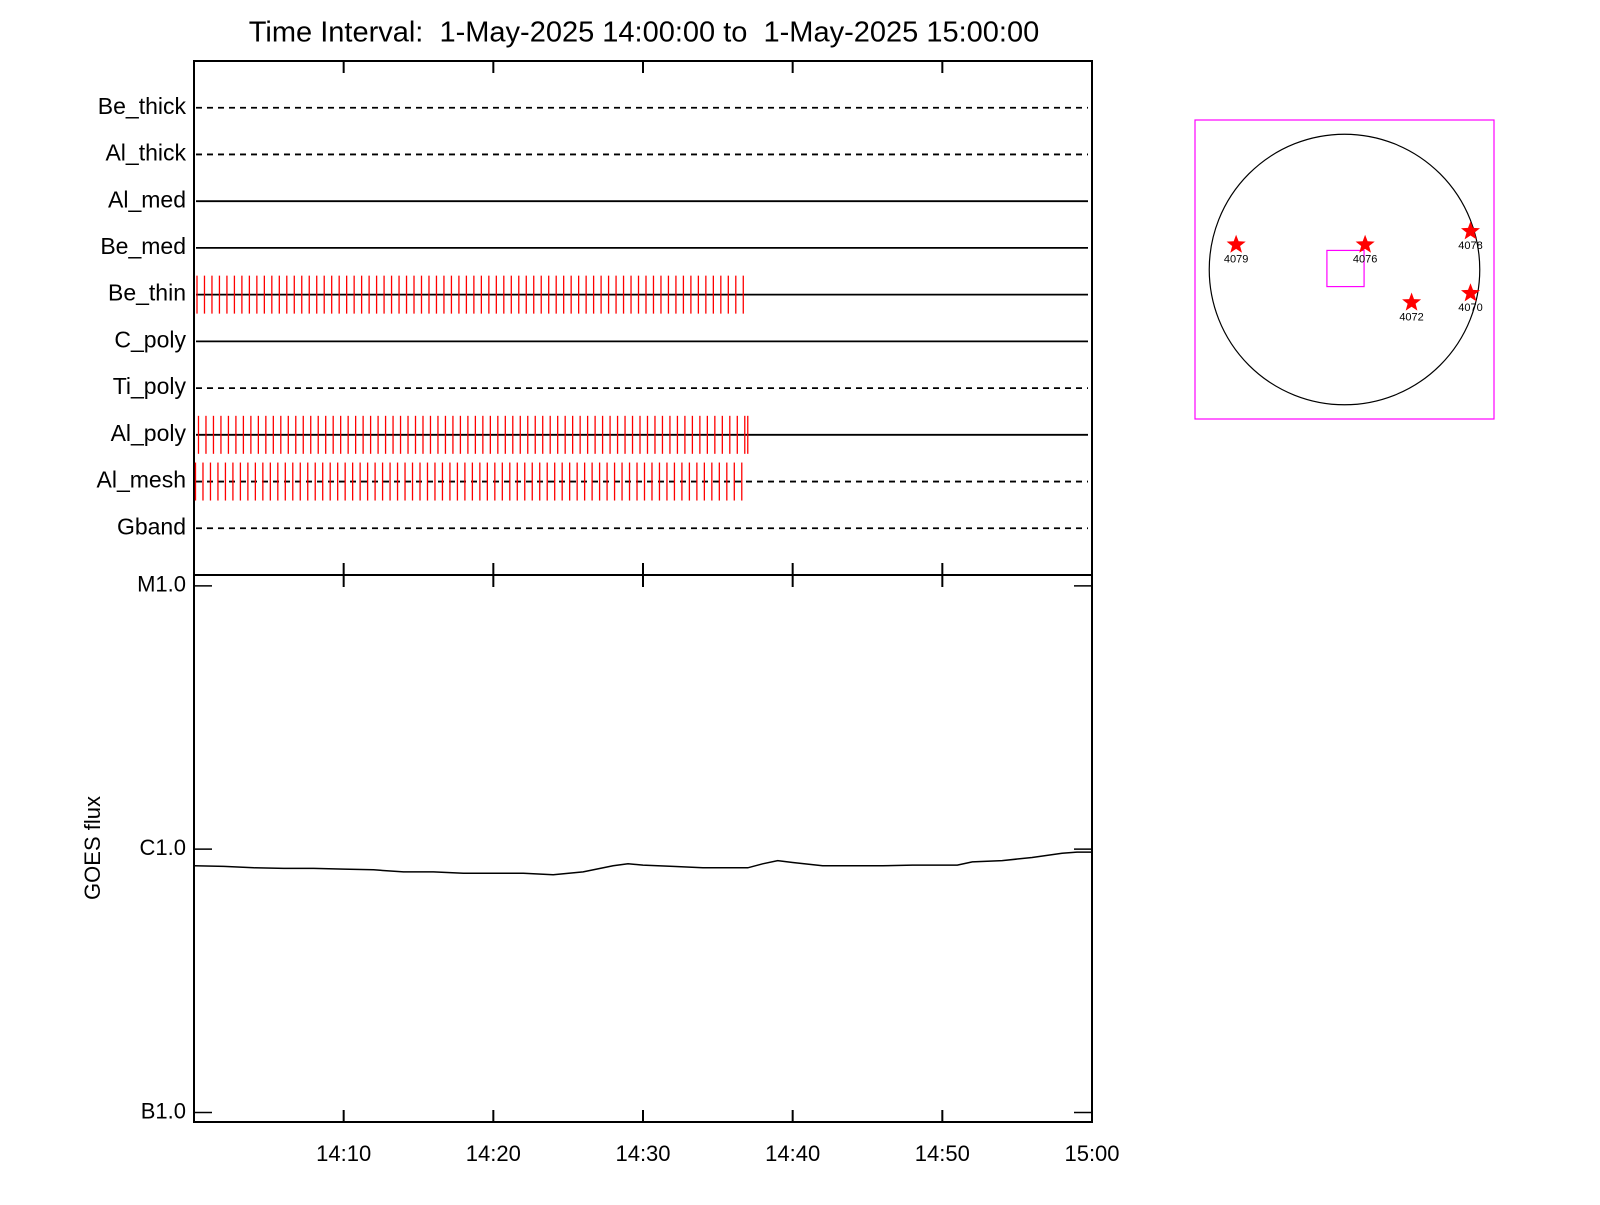 This screenshot has width=1600, height=1205. I want to click on map-frame, so click(1344, 269).